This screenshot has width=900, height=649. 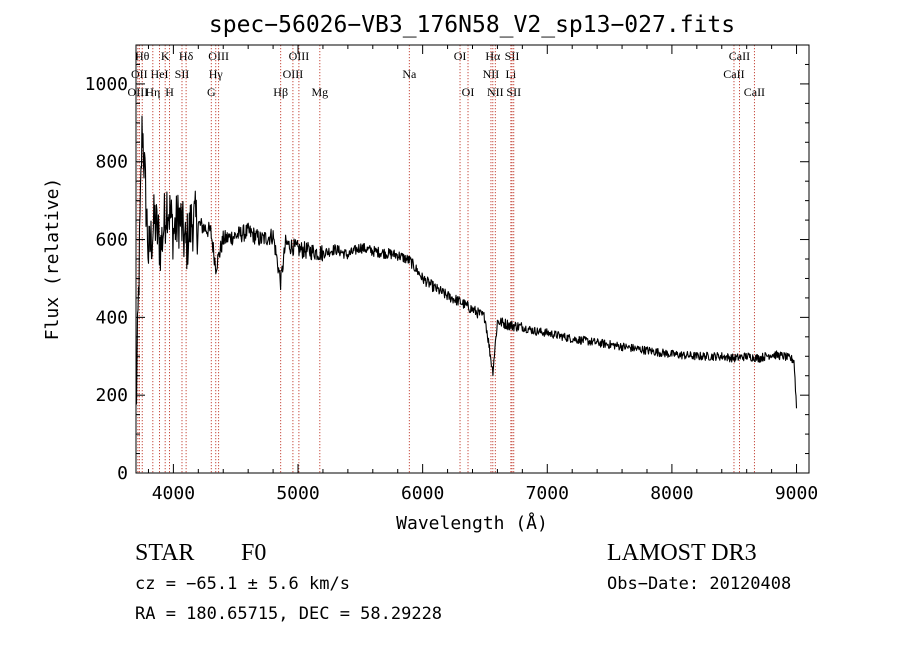 I want to click on line-label-26: CaII, so click(x=733, y=74).